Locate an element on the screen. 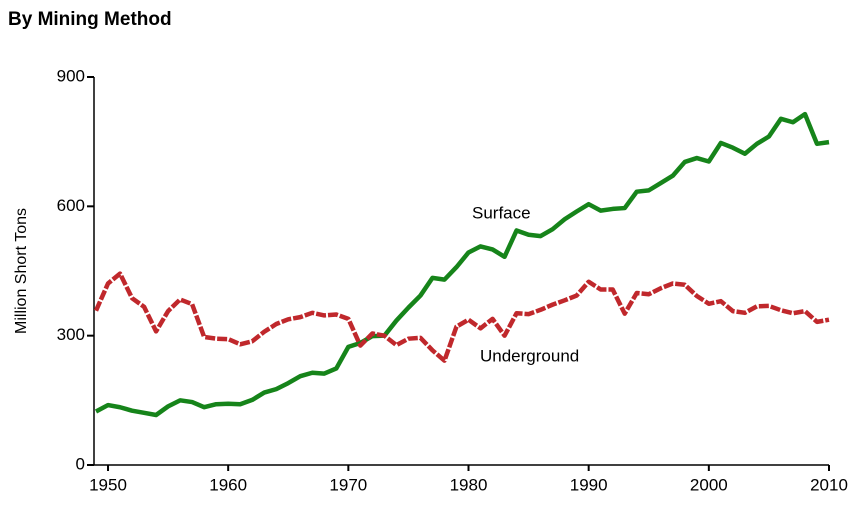 The image size is (860, 512). x-tick-label: 1990 is located at coordinates (589, 484).